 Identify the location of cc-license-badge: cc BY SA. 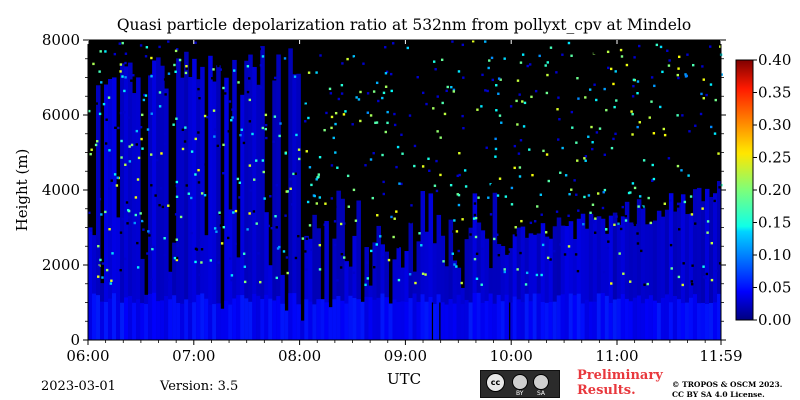
(520, 384).